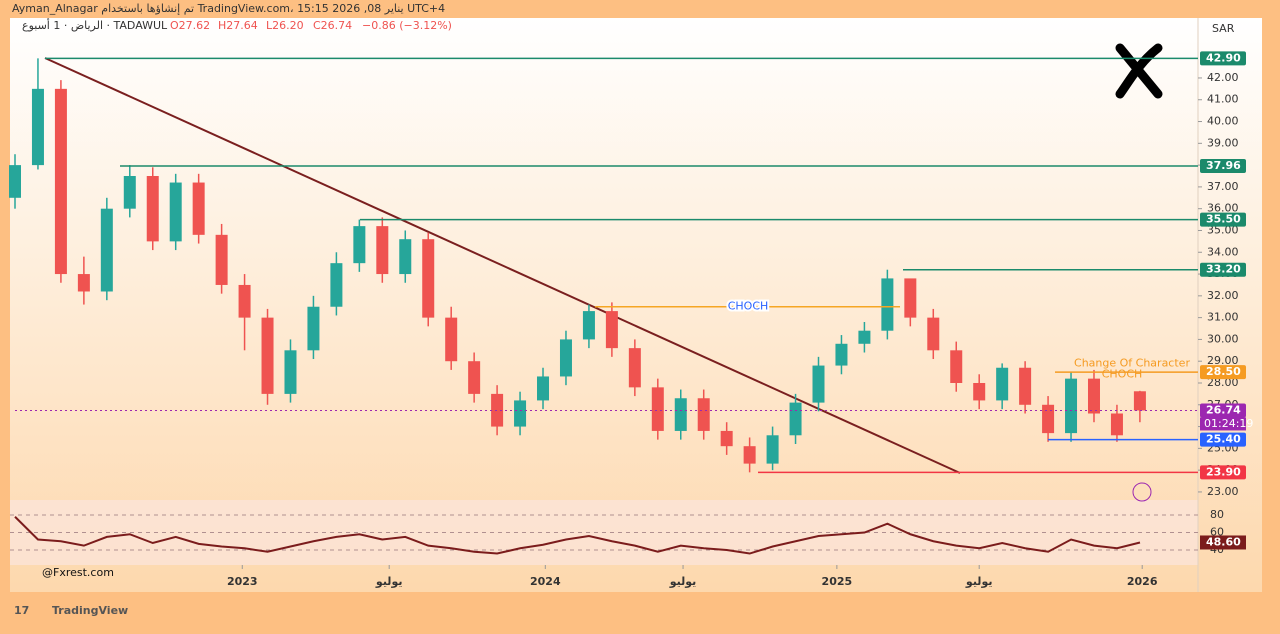 Image resolution: width=1280 pixels, height=634 pixels. I want to click on level-label: 35.50, so click(1223, 219).